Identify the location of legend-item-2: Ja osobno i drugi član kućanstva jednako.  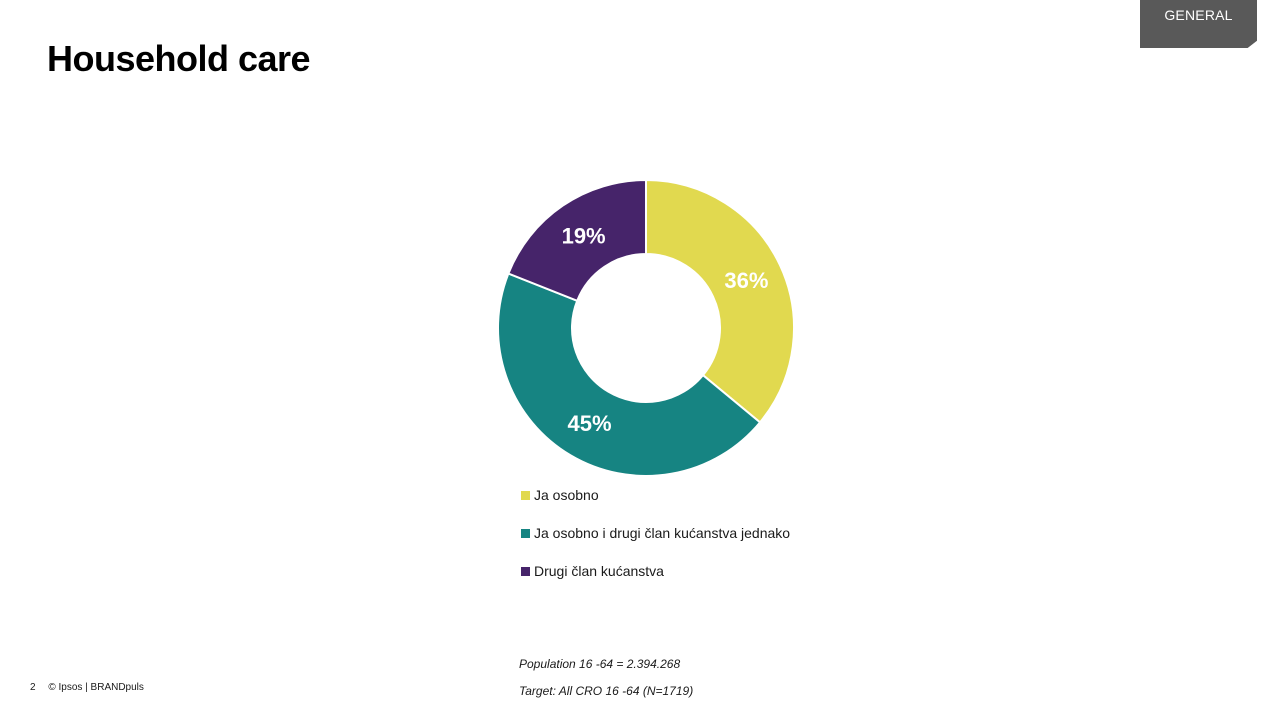
(655, 533).